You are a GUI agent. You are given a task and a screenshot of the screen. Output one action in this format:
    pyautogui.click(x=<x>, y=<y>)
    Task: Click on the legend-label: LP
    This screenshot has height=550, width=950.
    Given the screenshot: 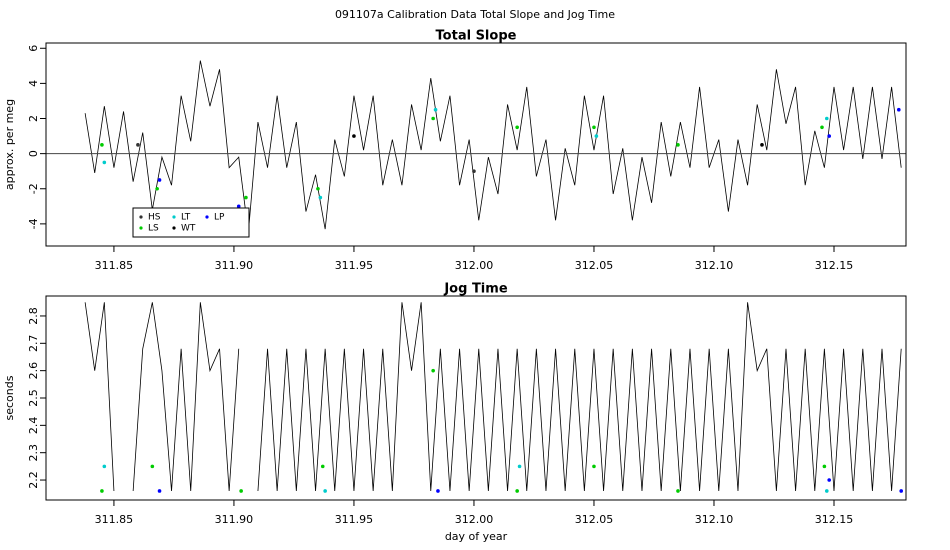 What is the action you would take?
    pyautogui.click(x=219, y=218)
    